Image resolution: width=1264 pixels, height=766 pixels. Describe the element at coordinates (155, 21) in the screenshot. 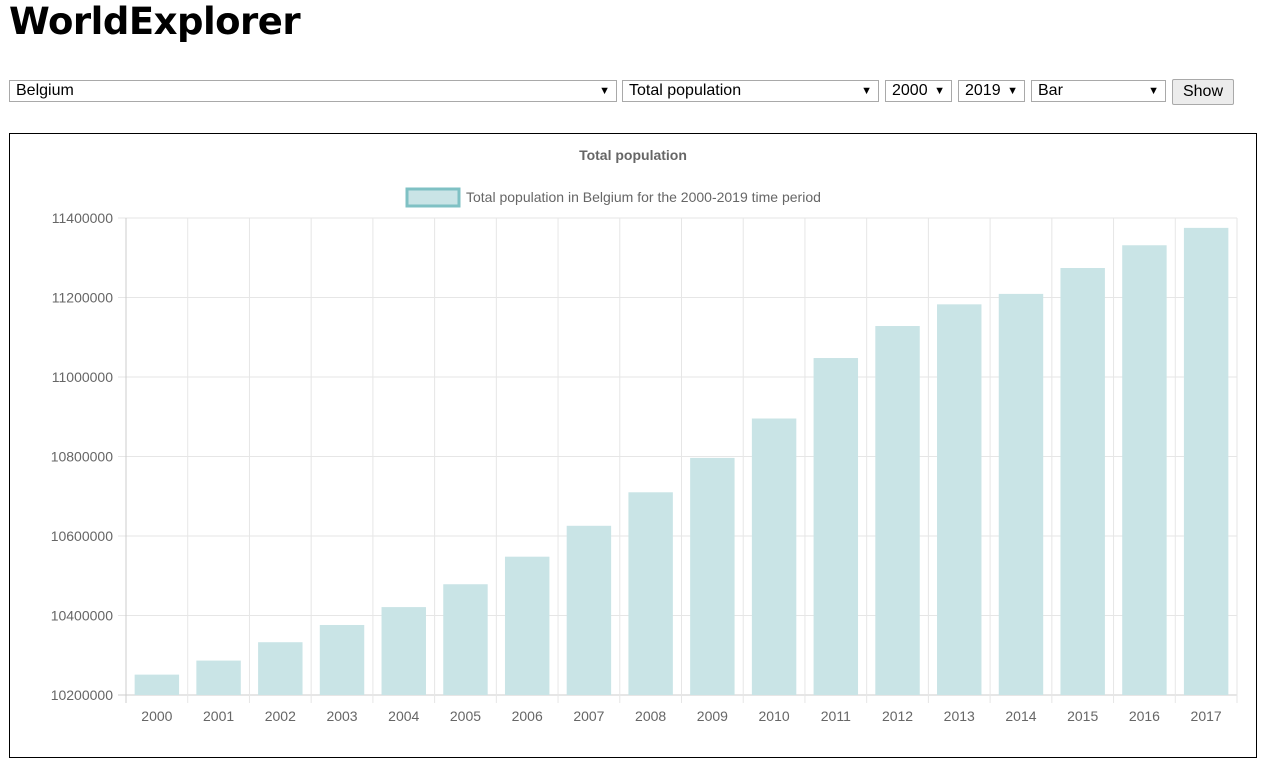

I see `app-title: WorldExplorer` at that location.